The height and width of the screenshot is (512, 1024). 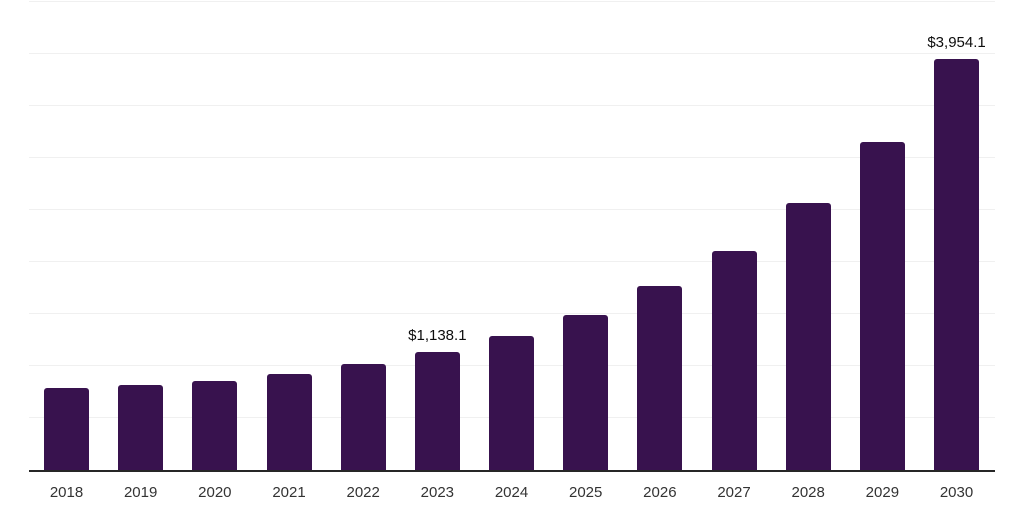 I want to click on bar-2025, so click(x=586, y=392).